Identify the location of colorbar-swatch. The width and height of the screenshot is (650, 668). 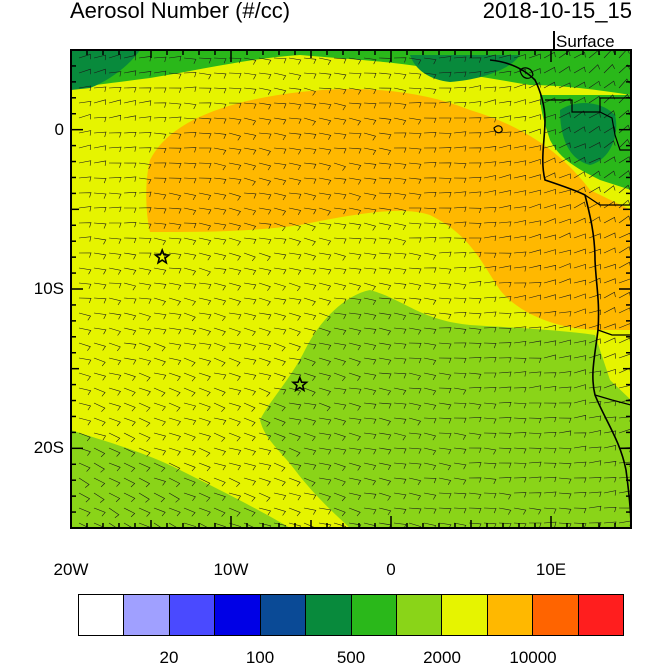
(556, 615).